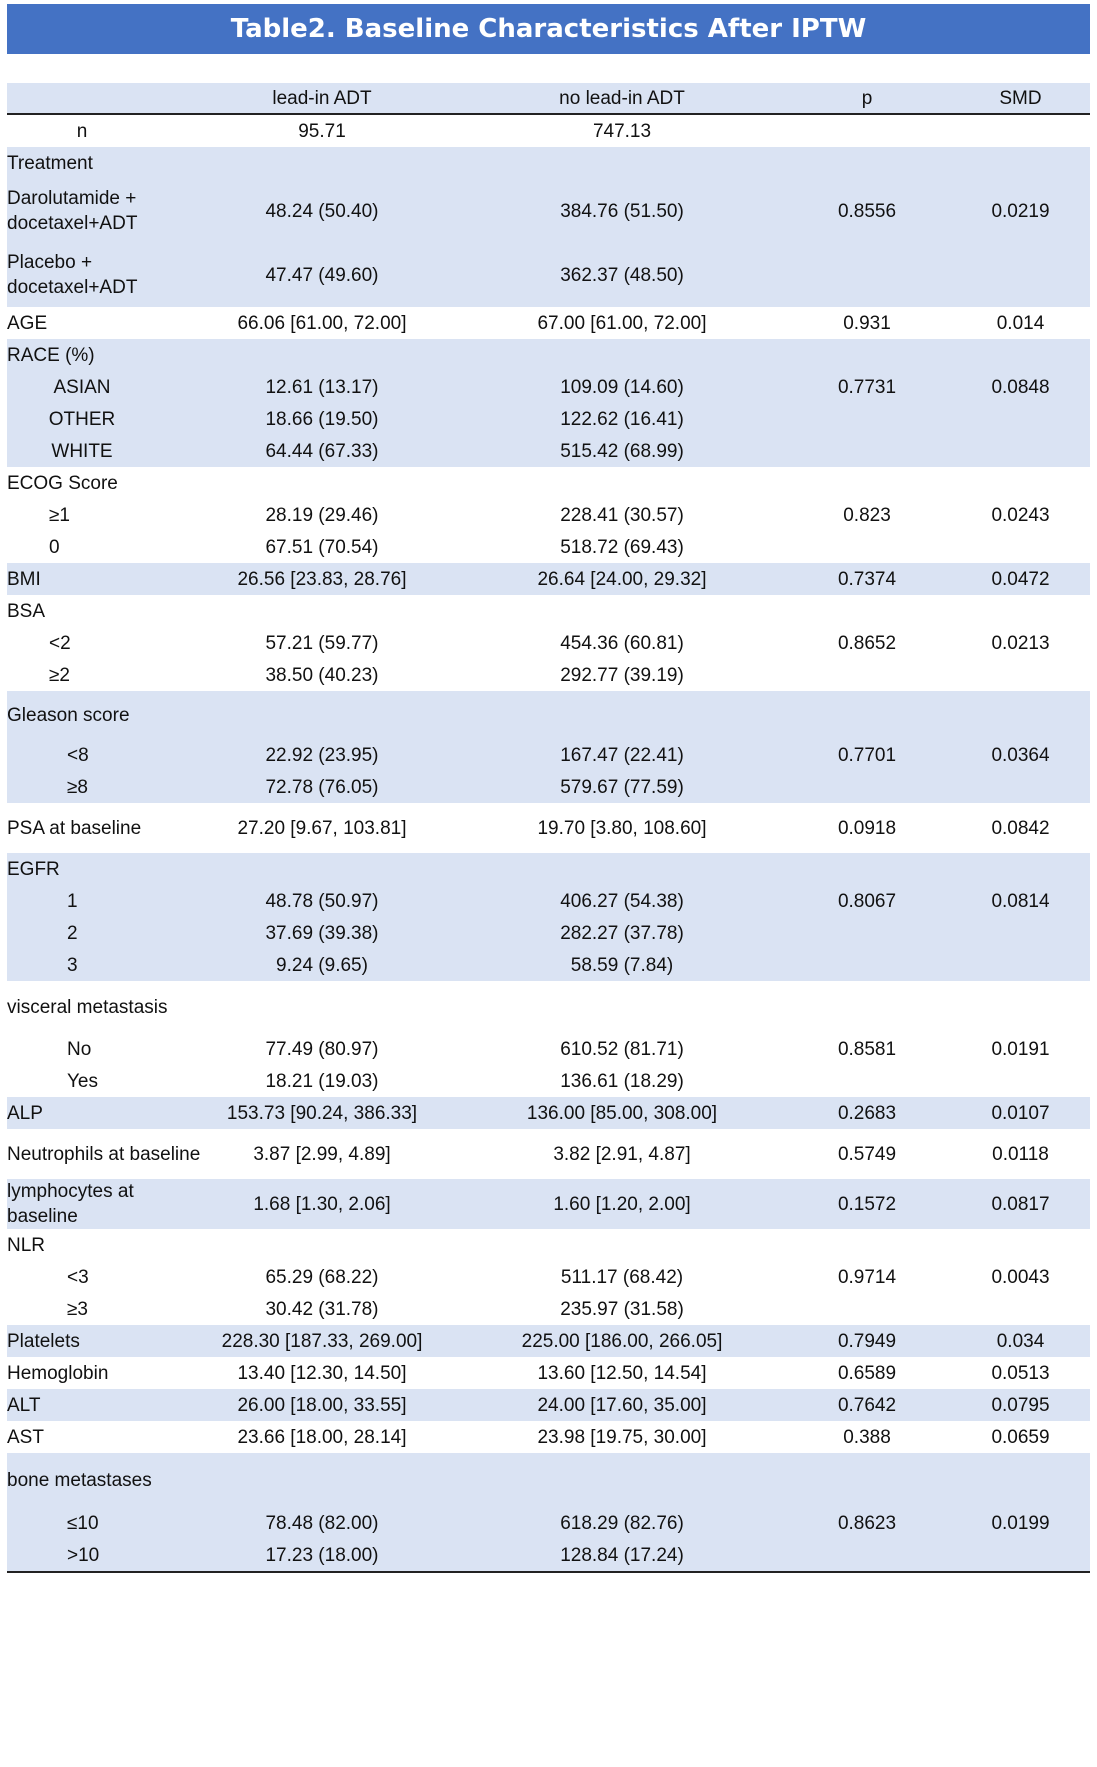 Image resolution: width=1097 pixels, height=1767 pixels. I want to click on row-label: ≥1, so click(59, 515).